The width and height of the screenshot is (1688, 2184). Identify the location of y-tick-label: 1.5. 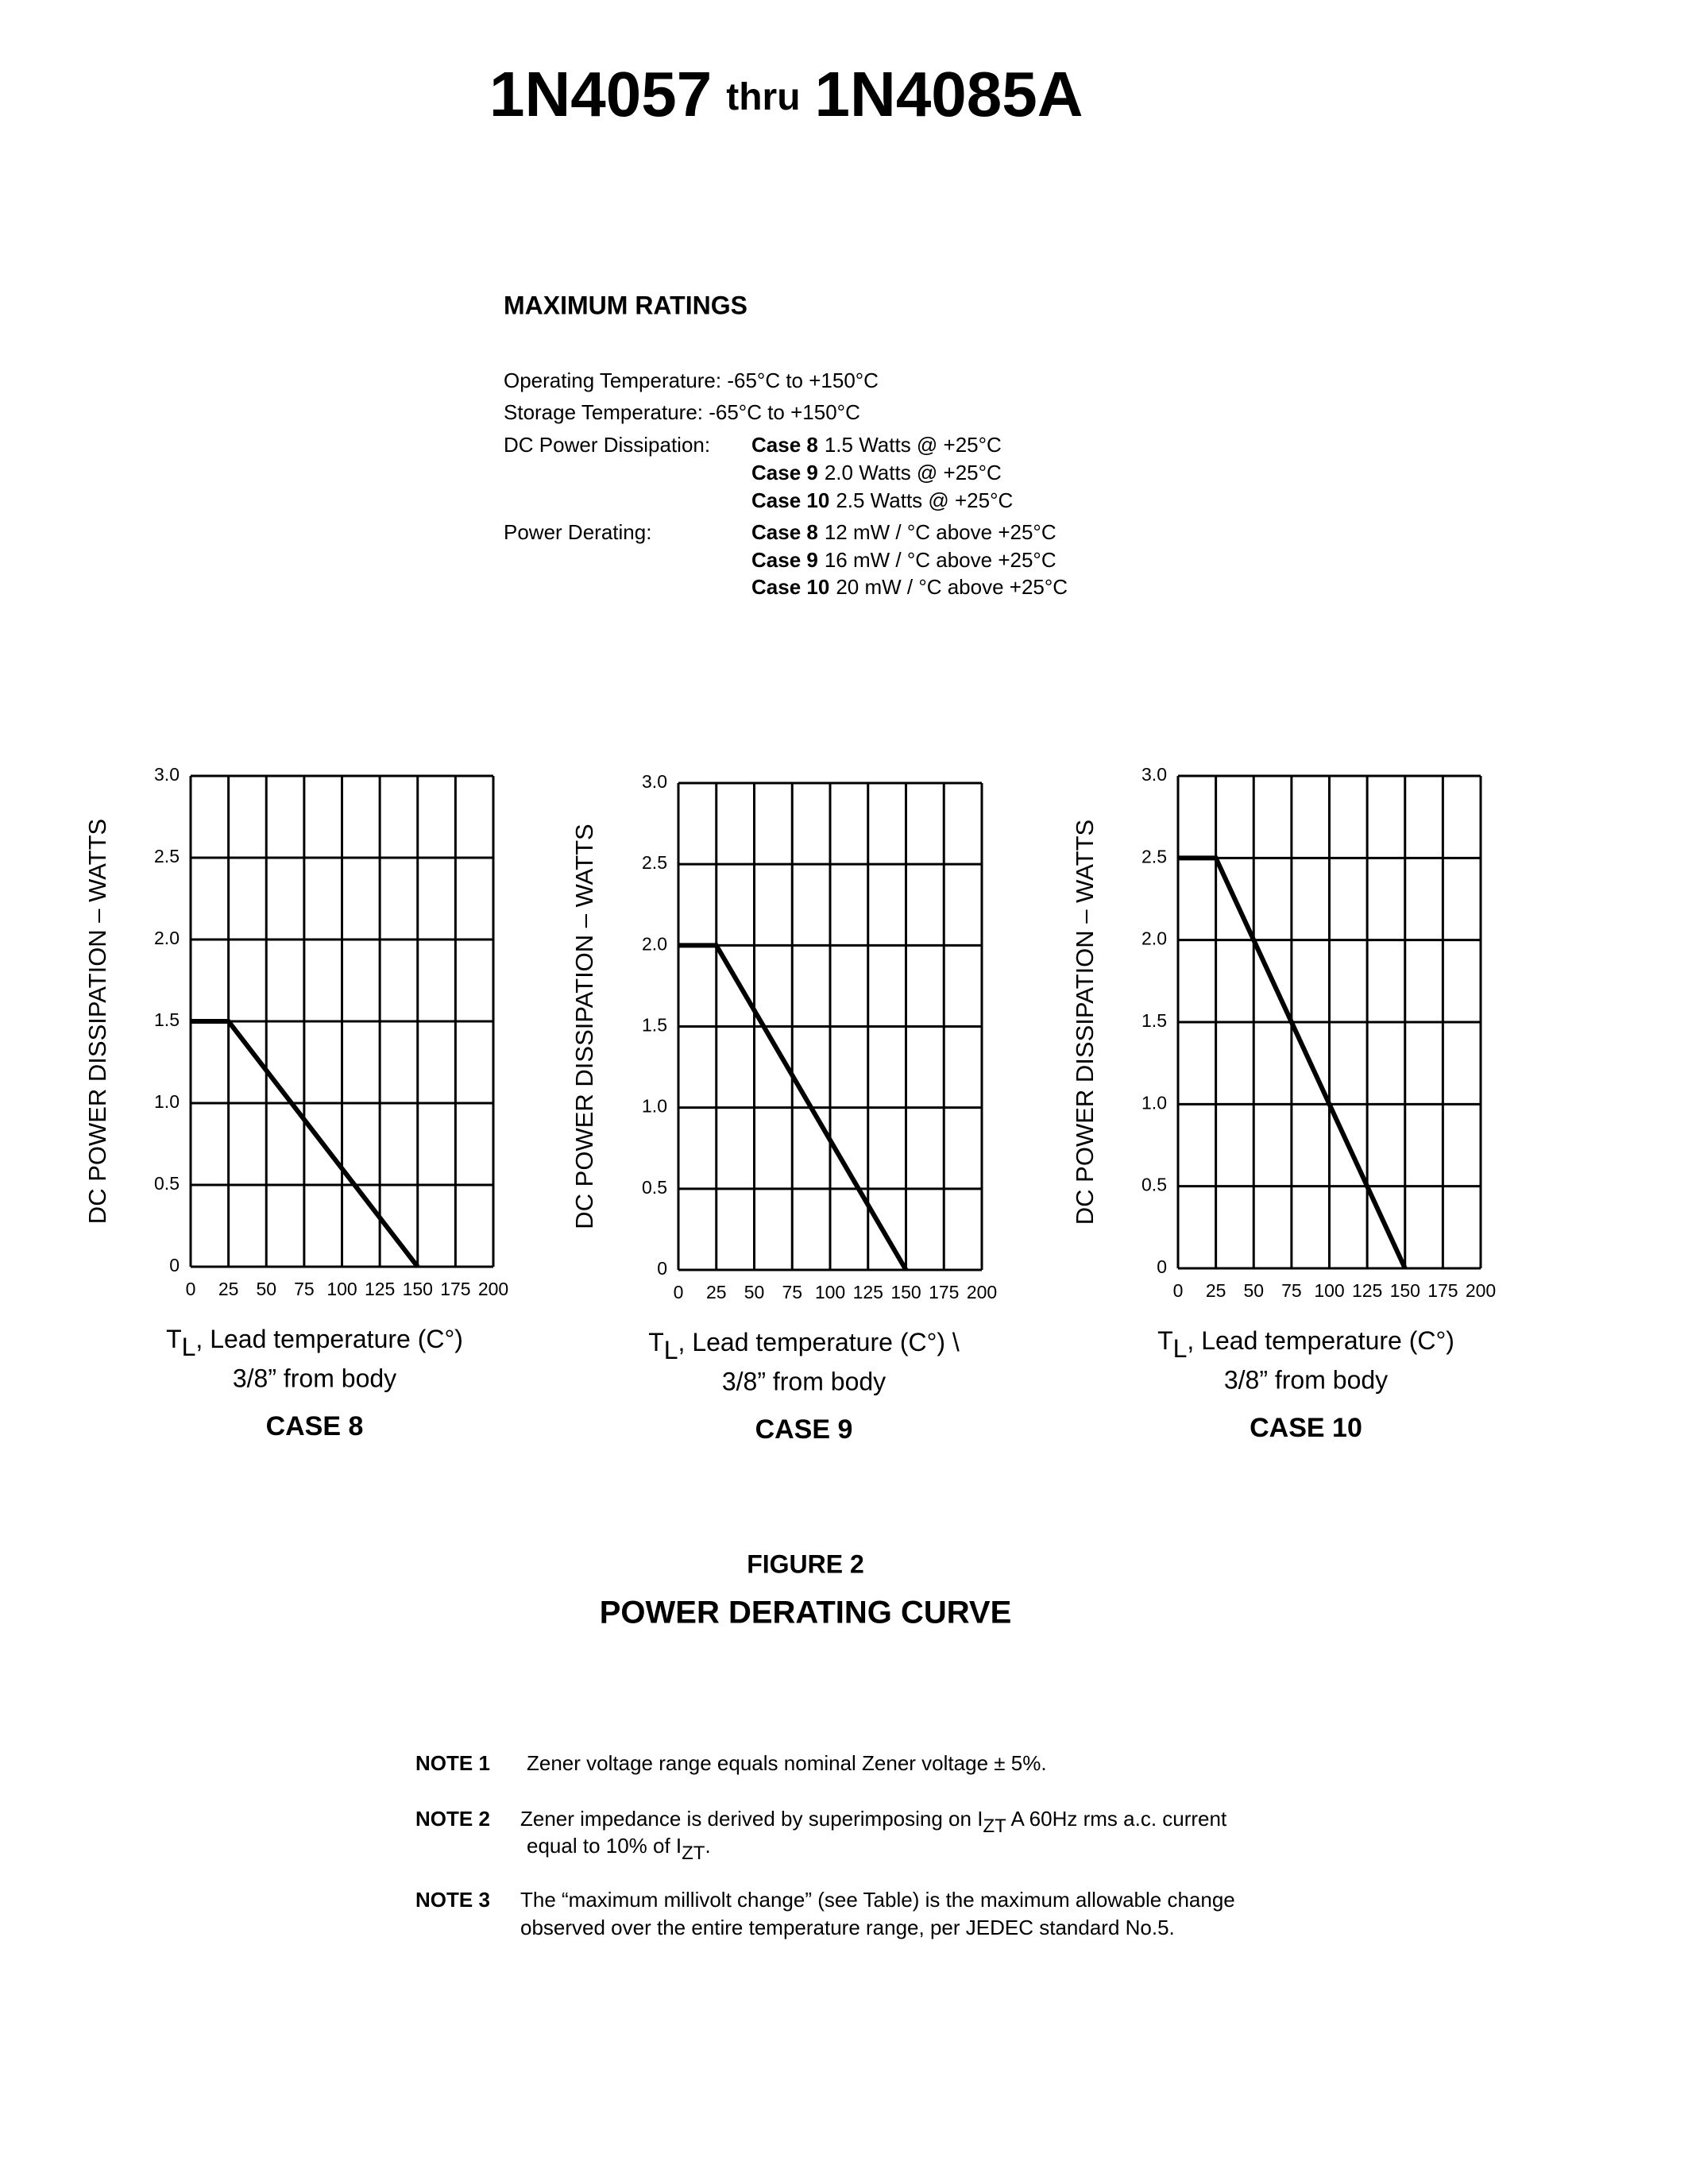
(655, 1025).